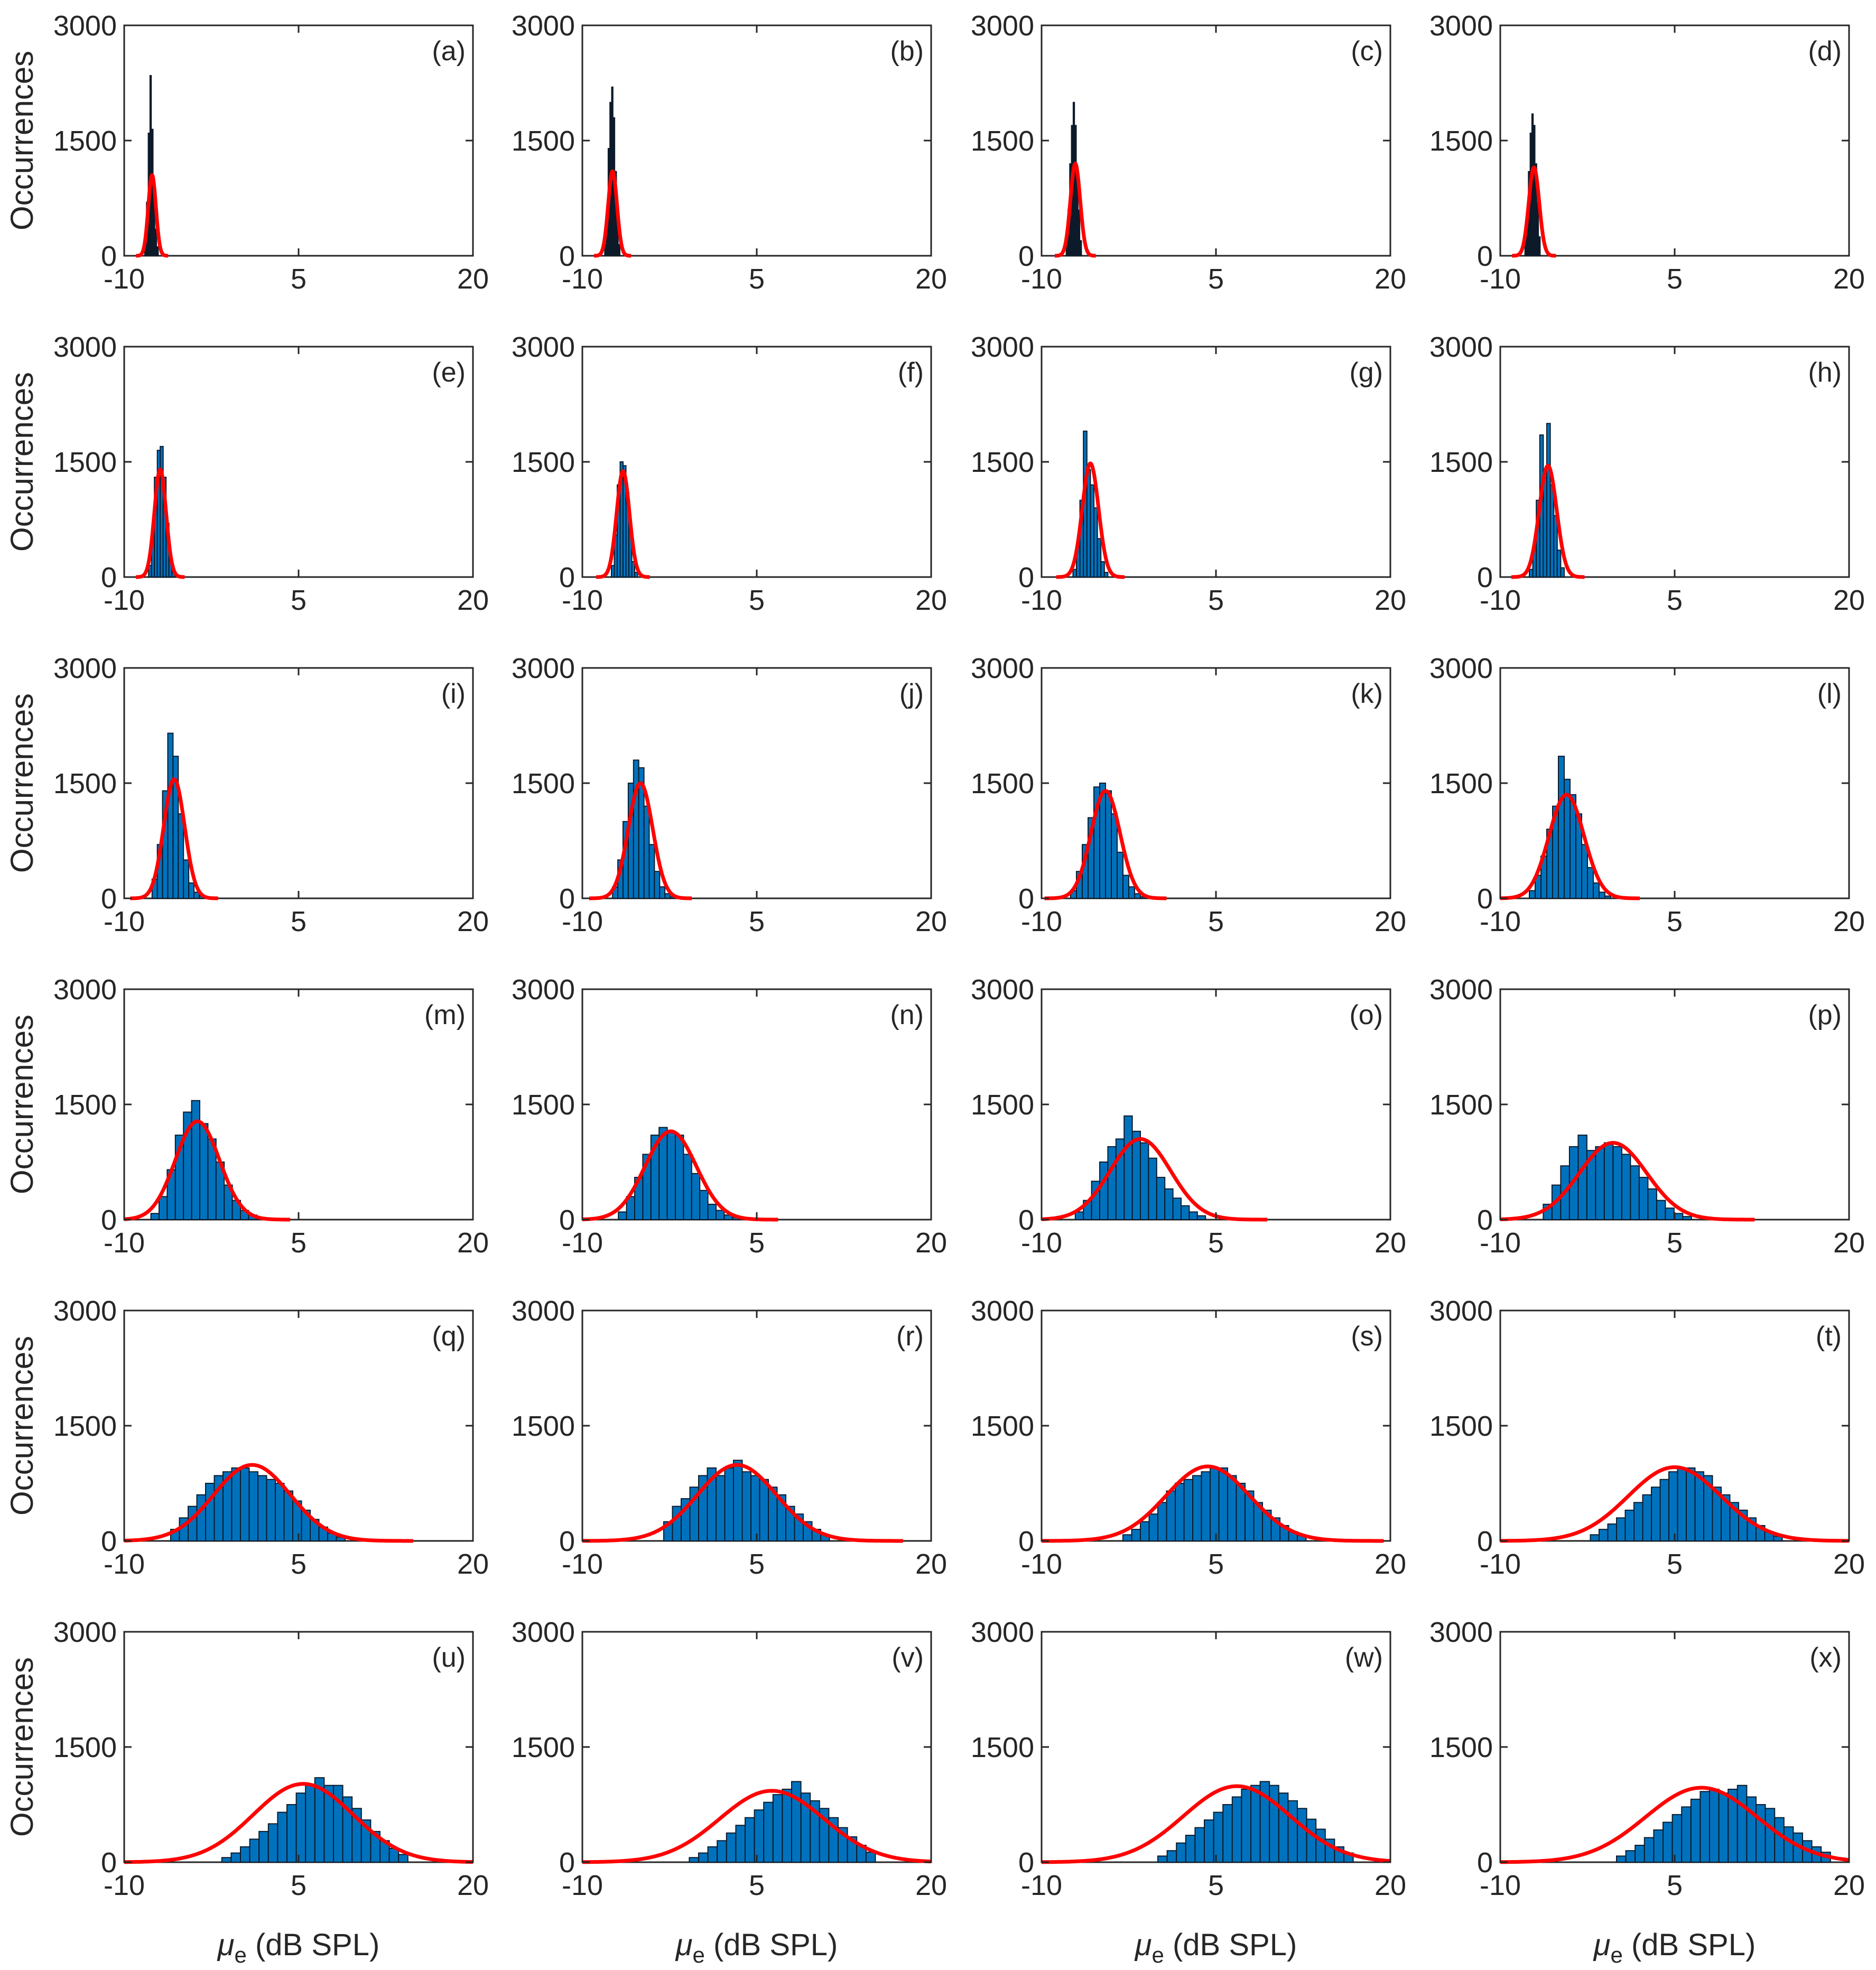  What do you see at coordinates (907, 1658) in the screenshot?
I see `panel-label: (v)` at bounding box center [907, 1658].